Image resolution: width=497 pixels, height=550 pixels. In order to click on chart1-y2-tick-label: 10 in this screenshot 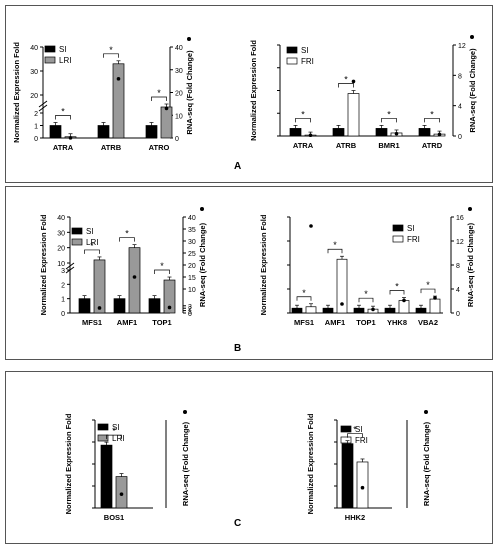, I will do `click(179, 116)`.